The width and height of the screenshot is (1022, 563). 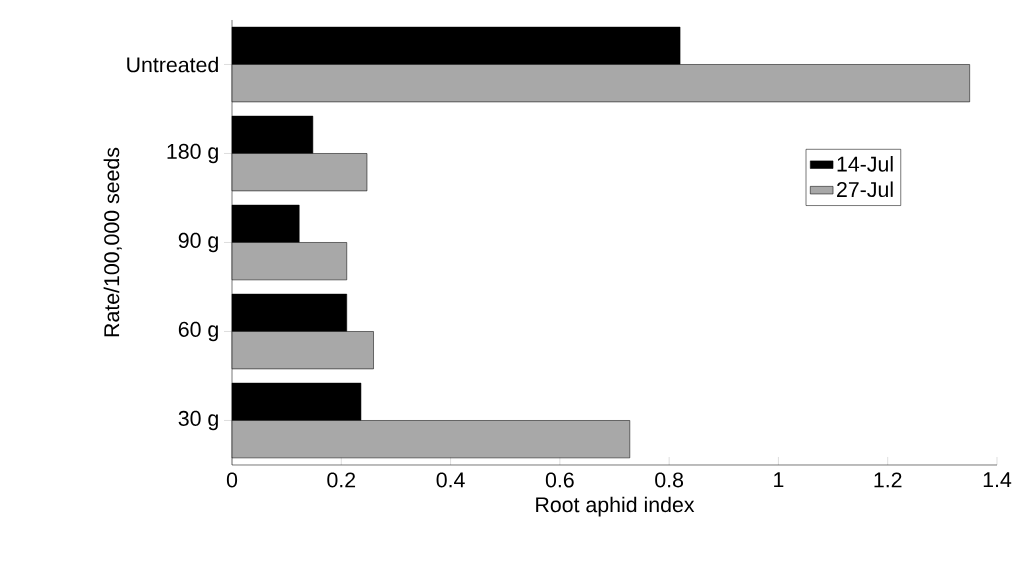 What do you see at coordinates (669, 480) in the screenshot?
I see `x-tick-label: 0.8` at bounding box center [669, 480].